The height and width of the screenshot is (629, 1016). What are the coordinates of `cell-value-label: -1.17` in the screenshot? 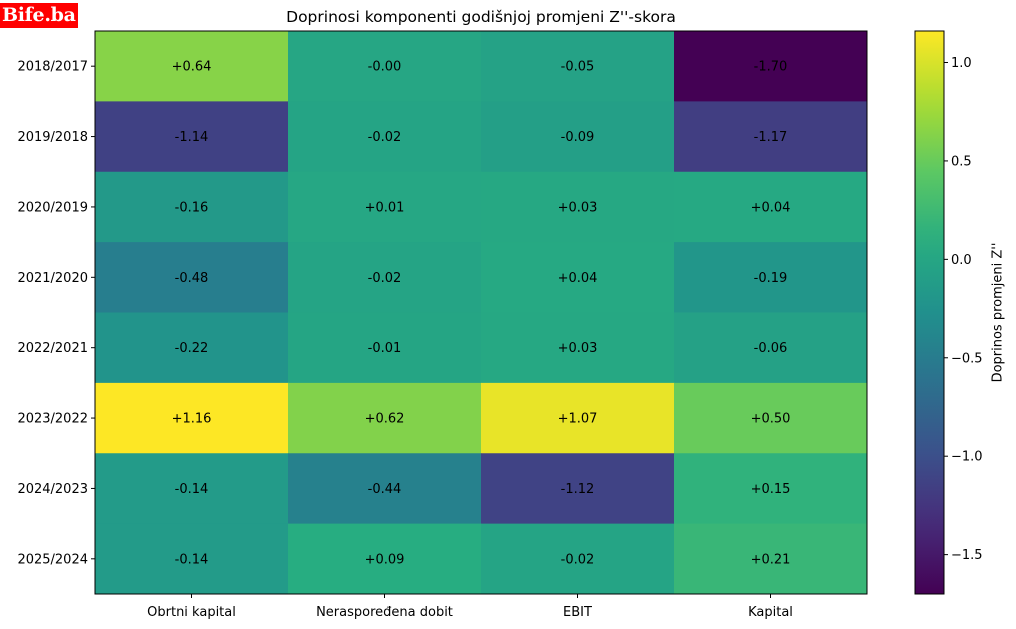 It's located at (771, 137).